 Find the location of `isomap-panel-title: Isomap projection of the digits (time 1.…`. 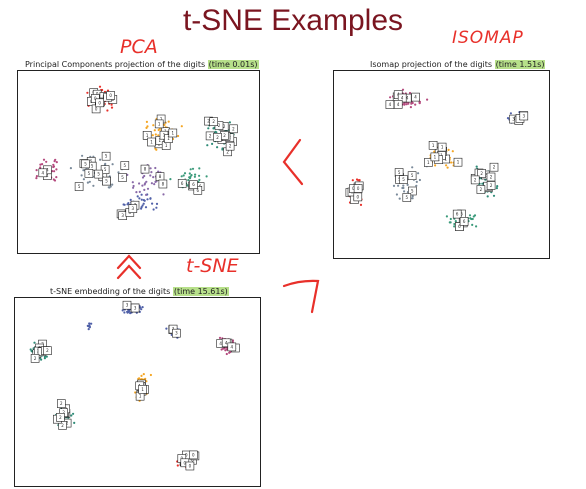

isomap-panel-title: Isomap projection of the digits (time 1.… is located at coordinates (458, 64).